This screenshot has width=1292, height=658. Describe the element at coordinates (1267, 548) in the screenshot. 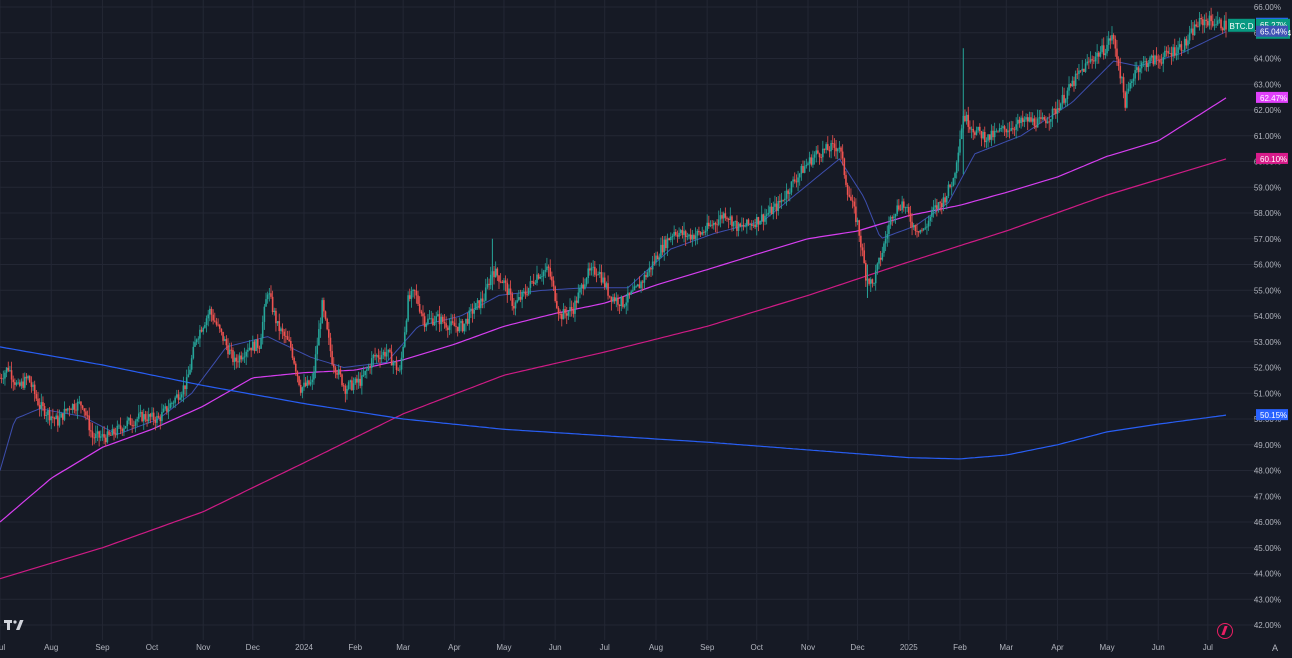

I see `y-tick-label: 45.00%` at that location.